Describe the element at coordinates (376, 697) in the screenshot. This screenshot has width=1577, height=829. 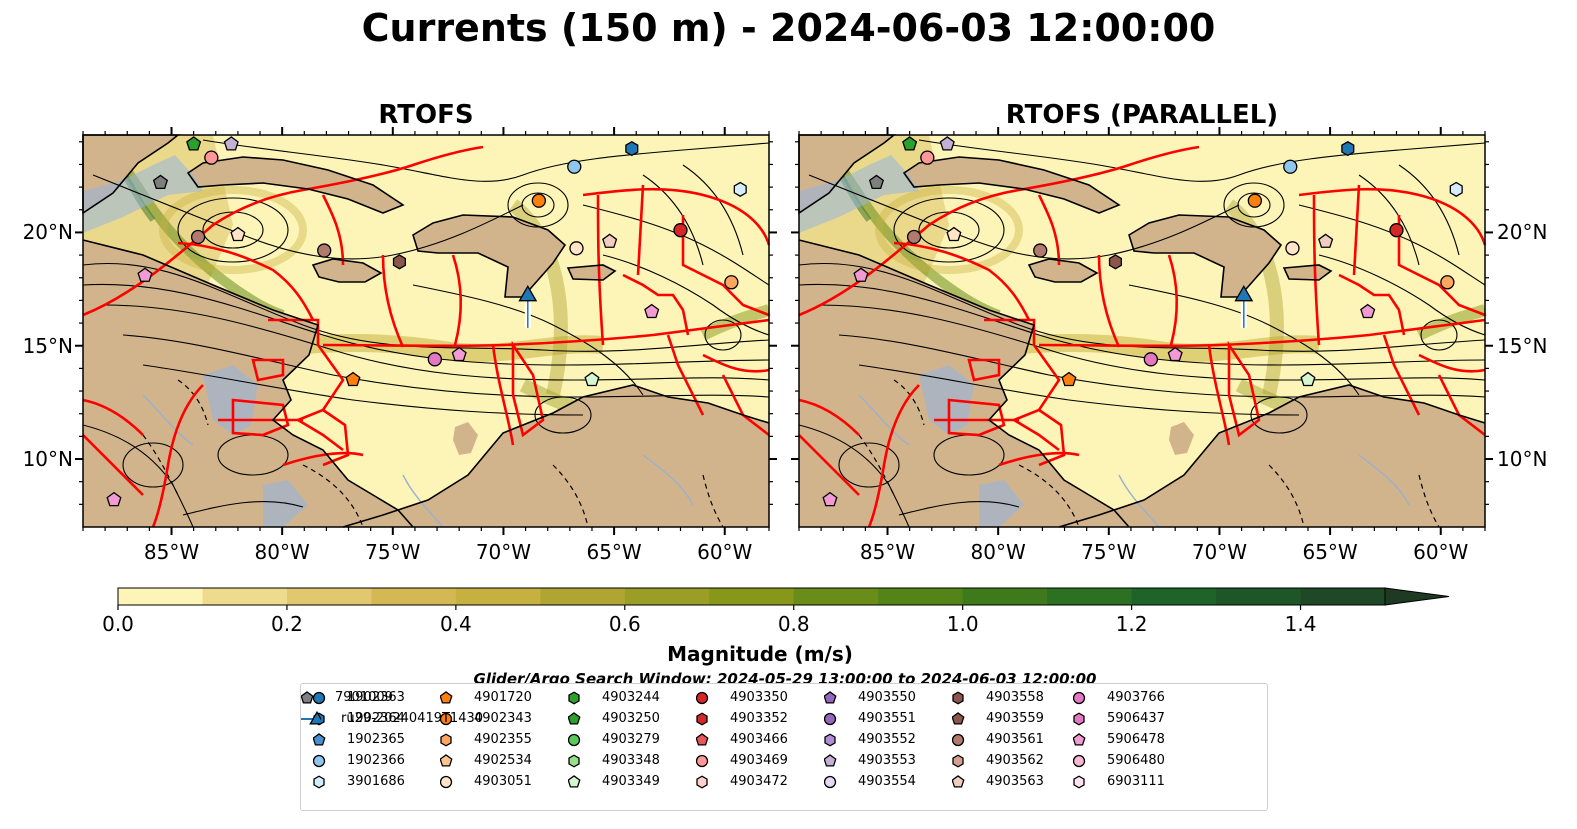
I see `legend-item-label: 1902363` at that location.